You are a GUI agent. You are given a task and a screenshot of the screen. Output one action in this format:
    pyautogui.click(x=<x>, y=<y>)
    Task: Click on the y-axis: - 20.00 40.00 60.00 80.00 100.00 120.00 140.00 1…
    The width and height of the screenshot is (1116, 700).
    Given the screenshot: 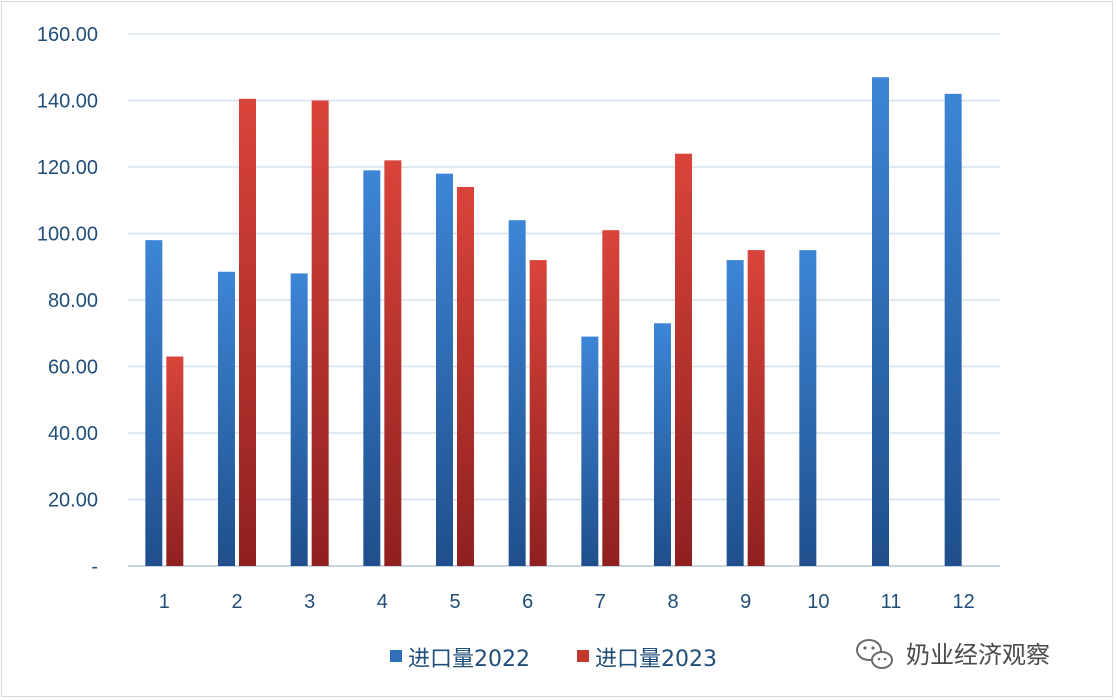 What is the action you would take?
    pyautogui.click(x=67, y=301)
    